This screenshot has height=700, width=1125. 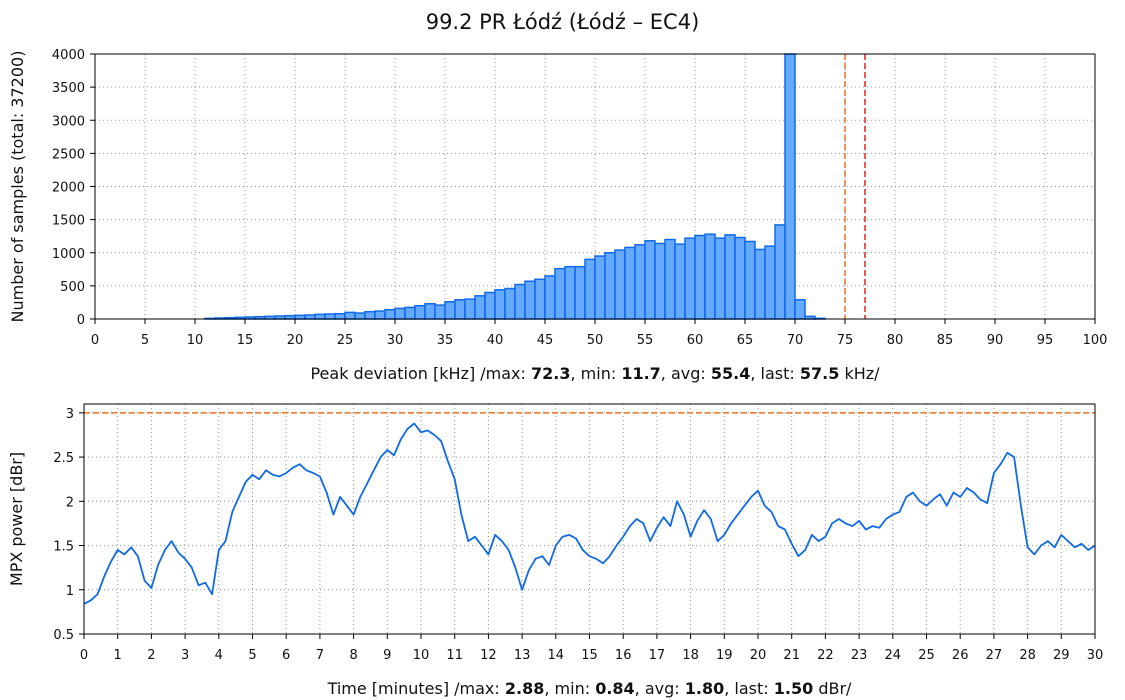 What do you see at coordinates (795, 340) in the screenshot?
I see `x-tick-label: 70` at bounding box center [795, 340].